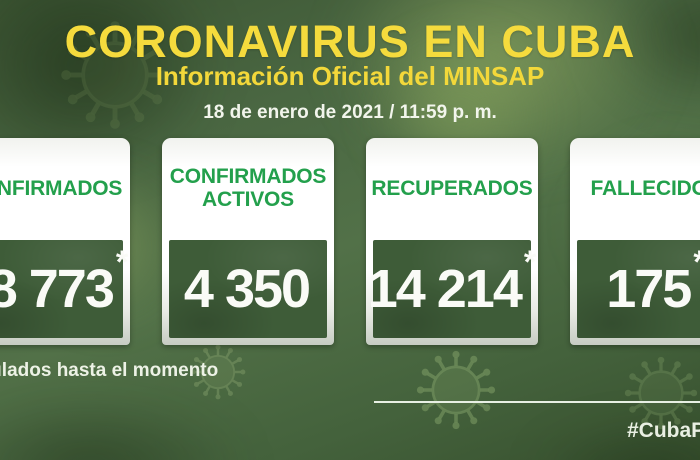  I want to click on card-label-area: RECUPERADOS, so click(452, 189).